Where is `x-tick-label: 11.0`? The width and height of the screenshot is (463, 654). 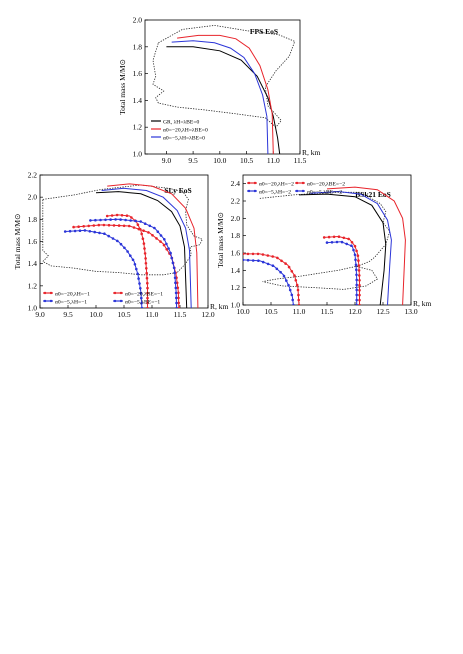 x-tick-label: 11.0 is located at coordinates (299, 311).